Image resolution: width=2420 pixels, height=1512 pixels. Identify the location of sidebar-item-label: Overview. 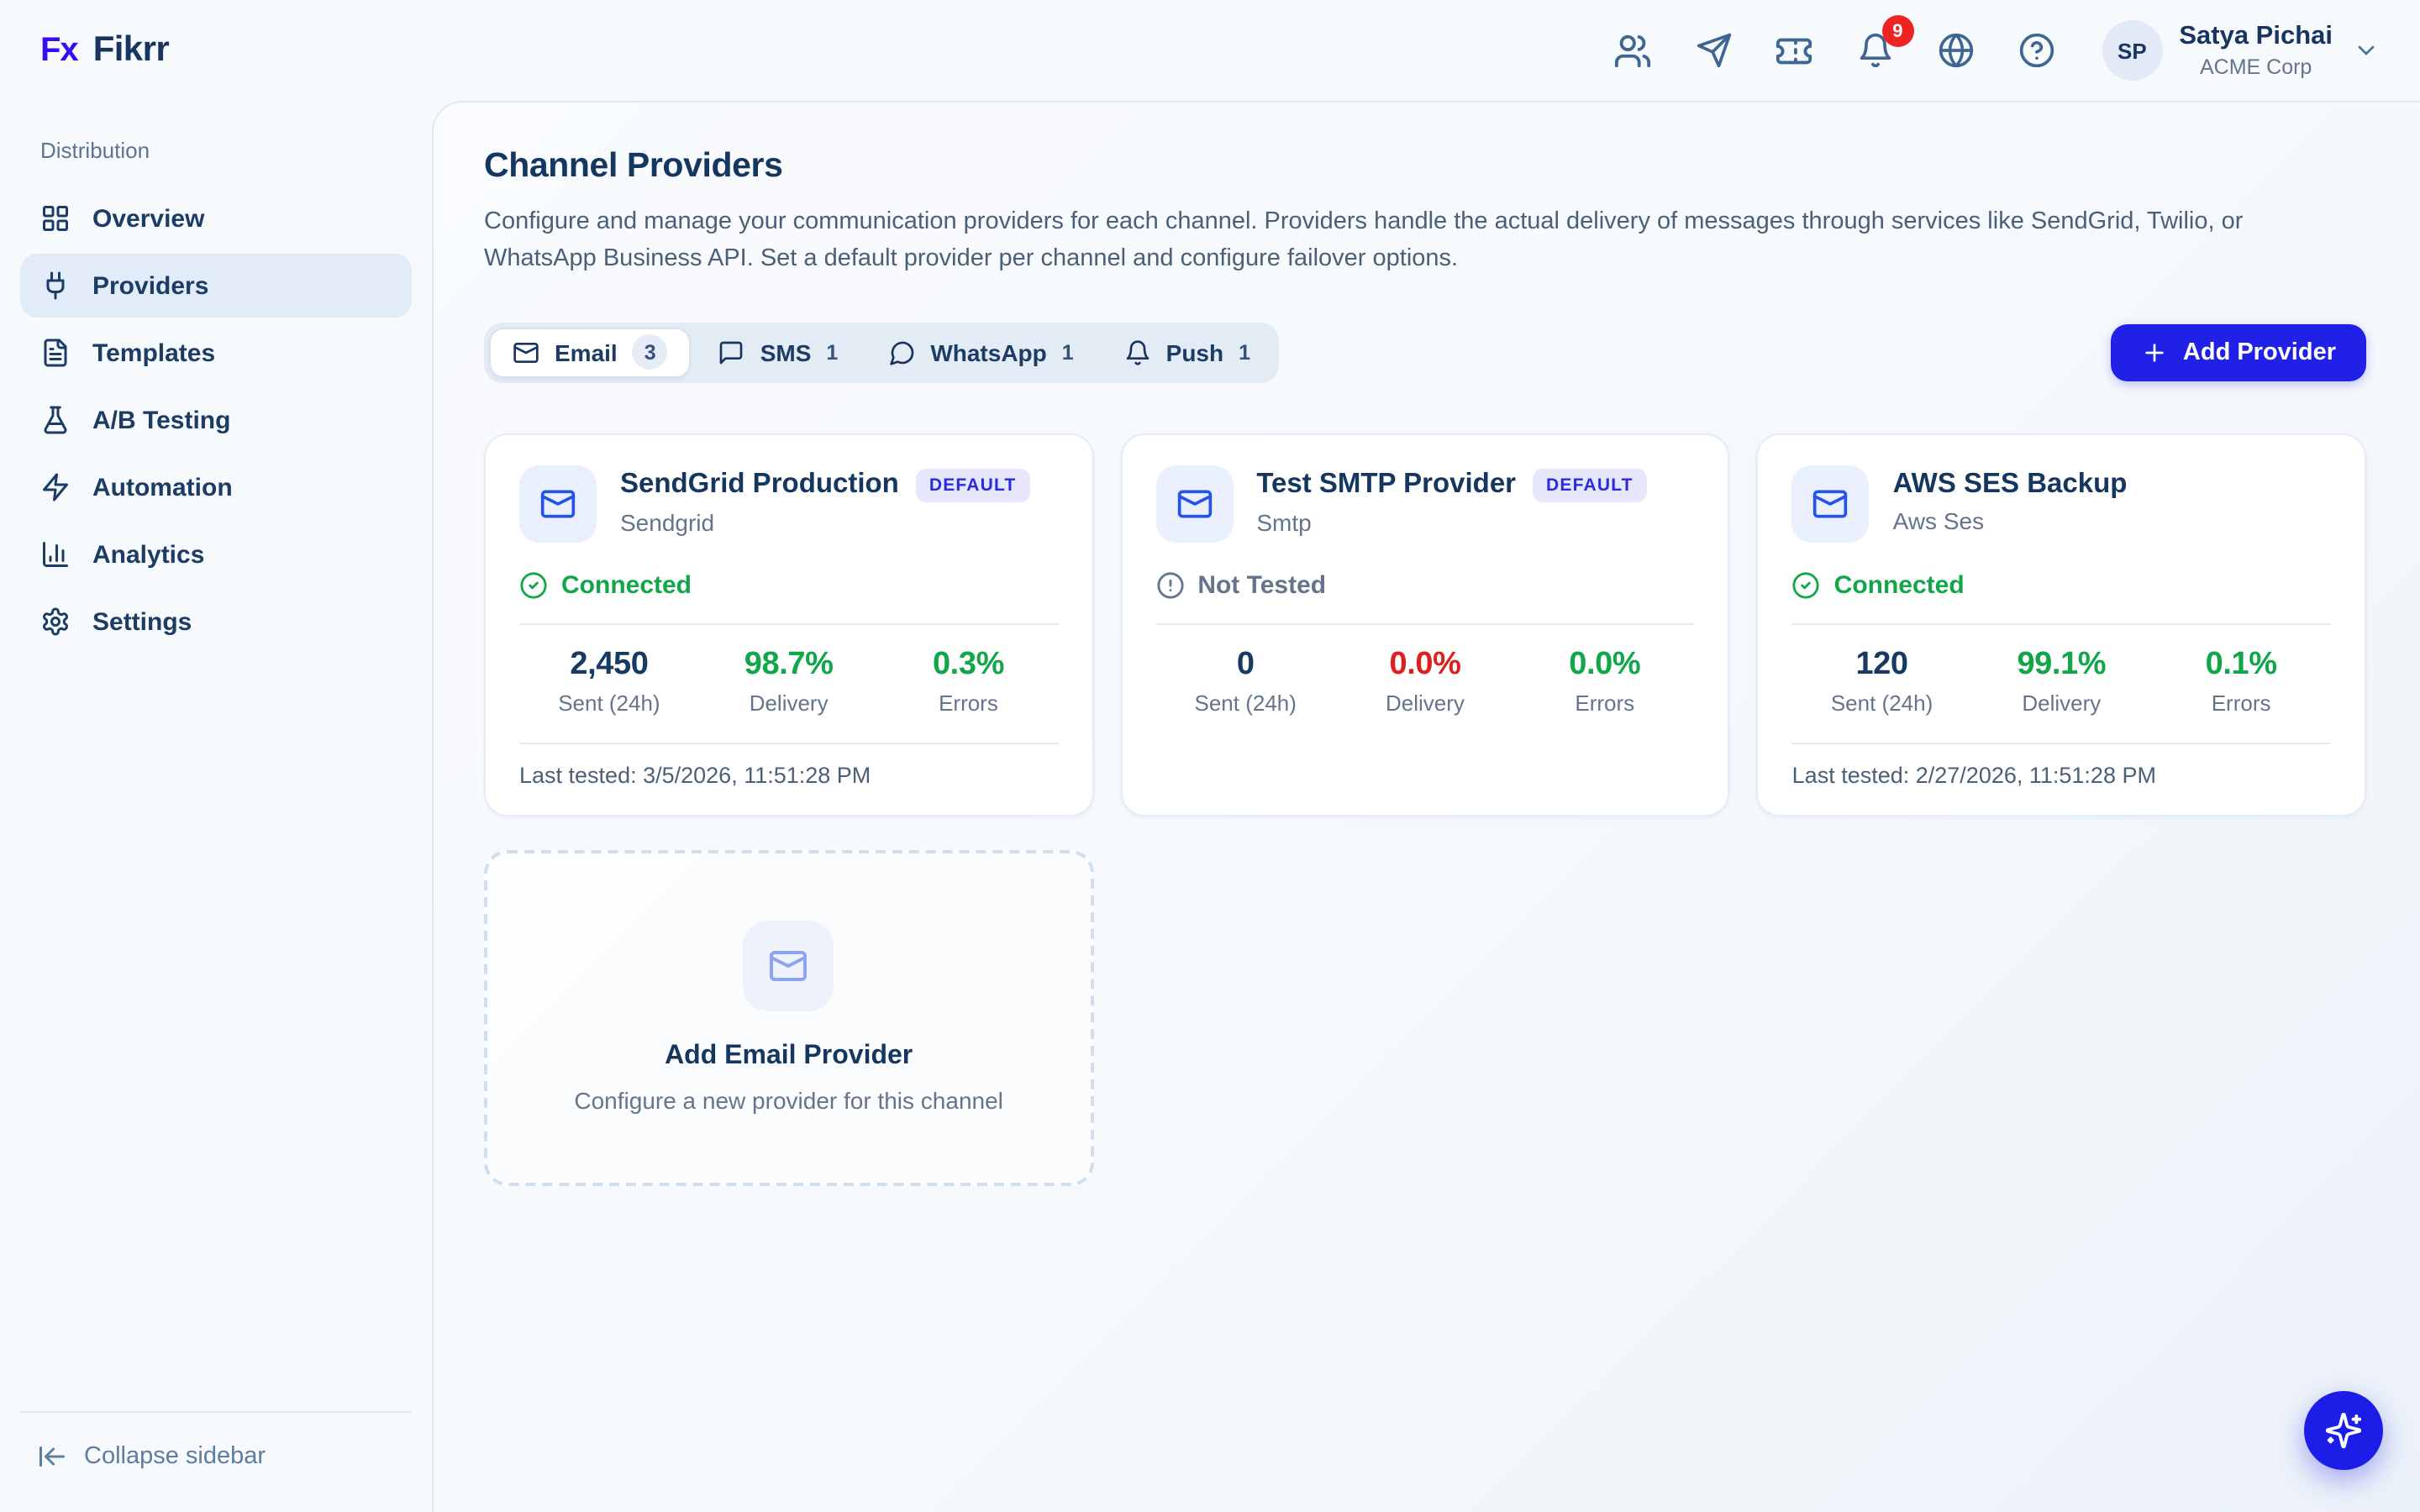
(148, 218).